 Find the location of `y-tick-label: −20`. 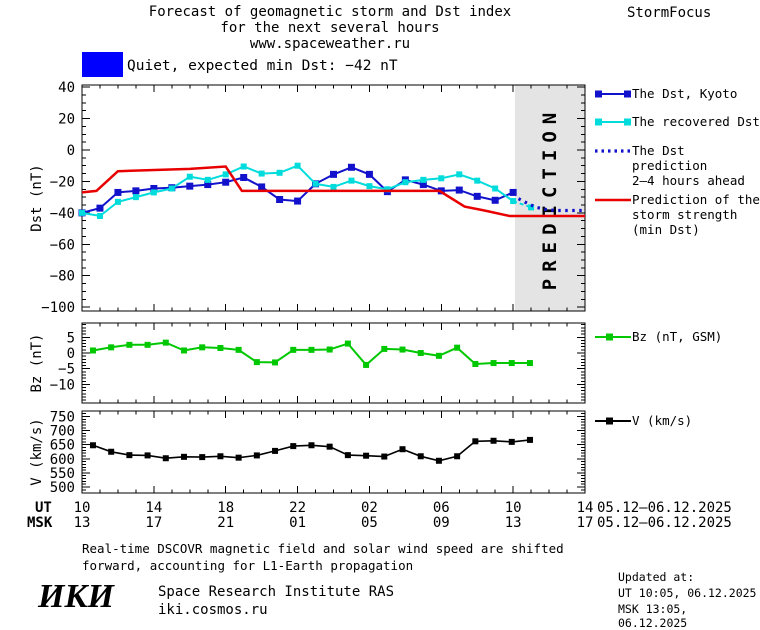

y-tick-label: −20 is located at coordinates (62, 182).